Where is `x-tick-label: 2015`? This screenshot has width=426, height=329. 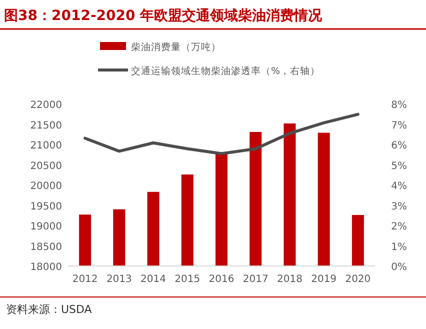 x-tick-label: 2015 is located at coordinates (187, 279).